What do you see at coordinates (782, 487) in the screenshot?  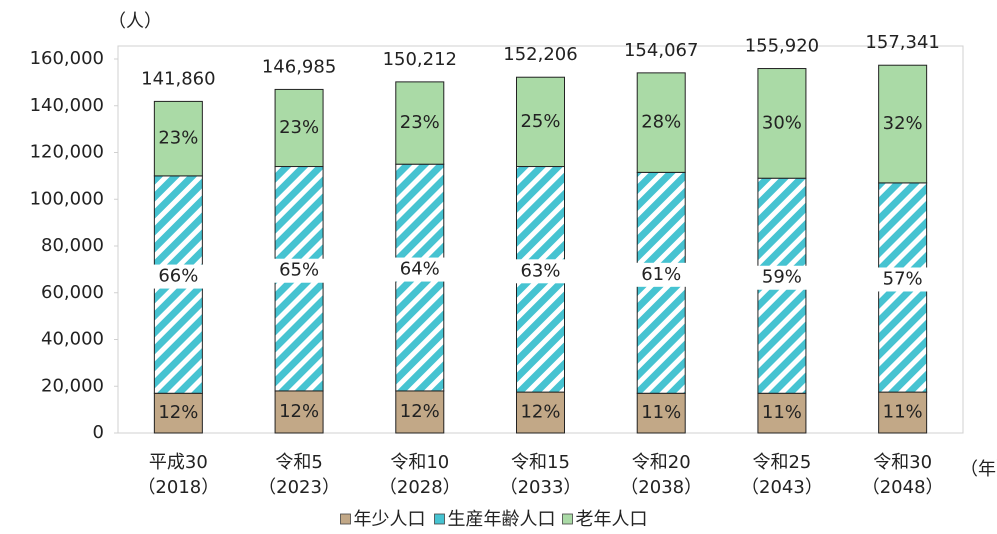 I see `x-tick-label: （2043）` at bounding box center [782, 487].